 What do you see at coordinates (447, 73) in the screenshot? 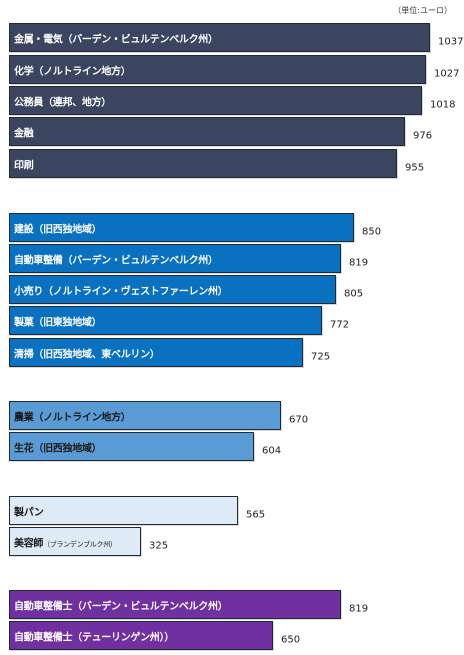
I see `value-label: 1027` at bounding box center [447, 73].